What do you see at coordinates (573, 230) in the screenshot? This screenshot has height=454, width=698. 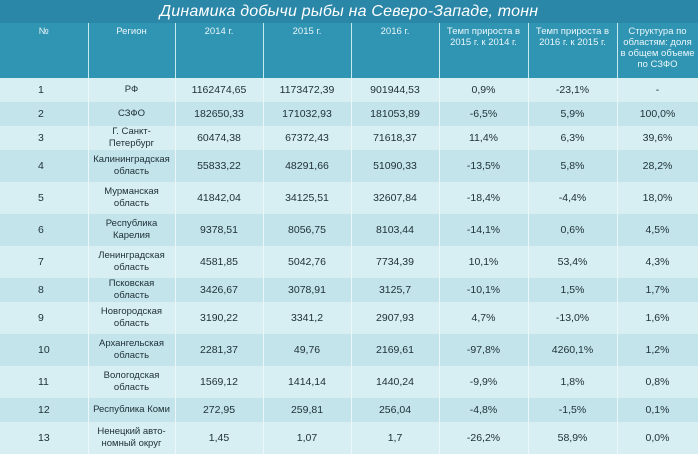 I see `growth-2016: 0,6%` at bounding box center [573, 230].